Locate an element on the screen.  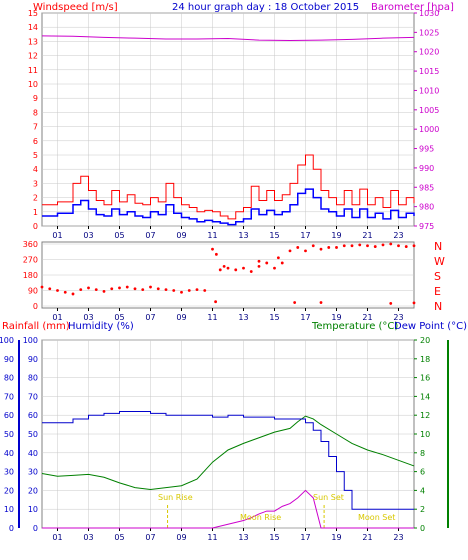
humidity-tick-label: 90 is located at coordinates (33, 359).